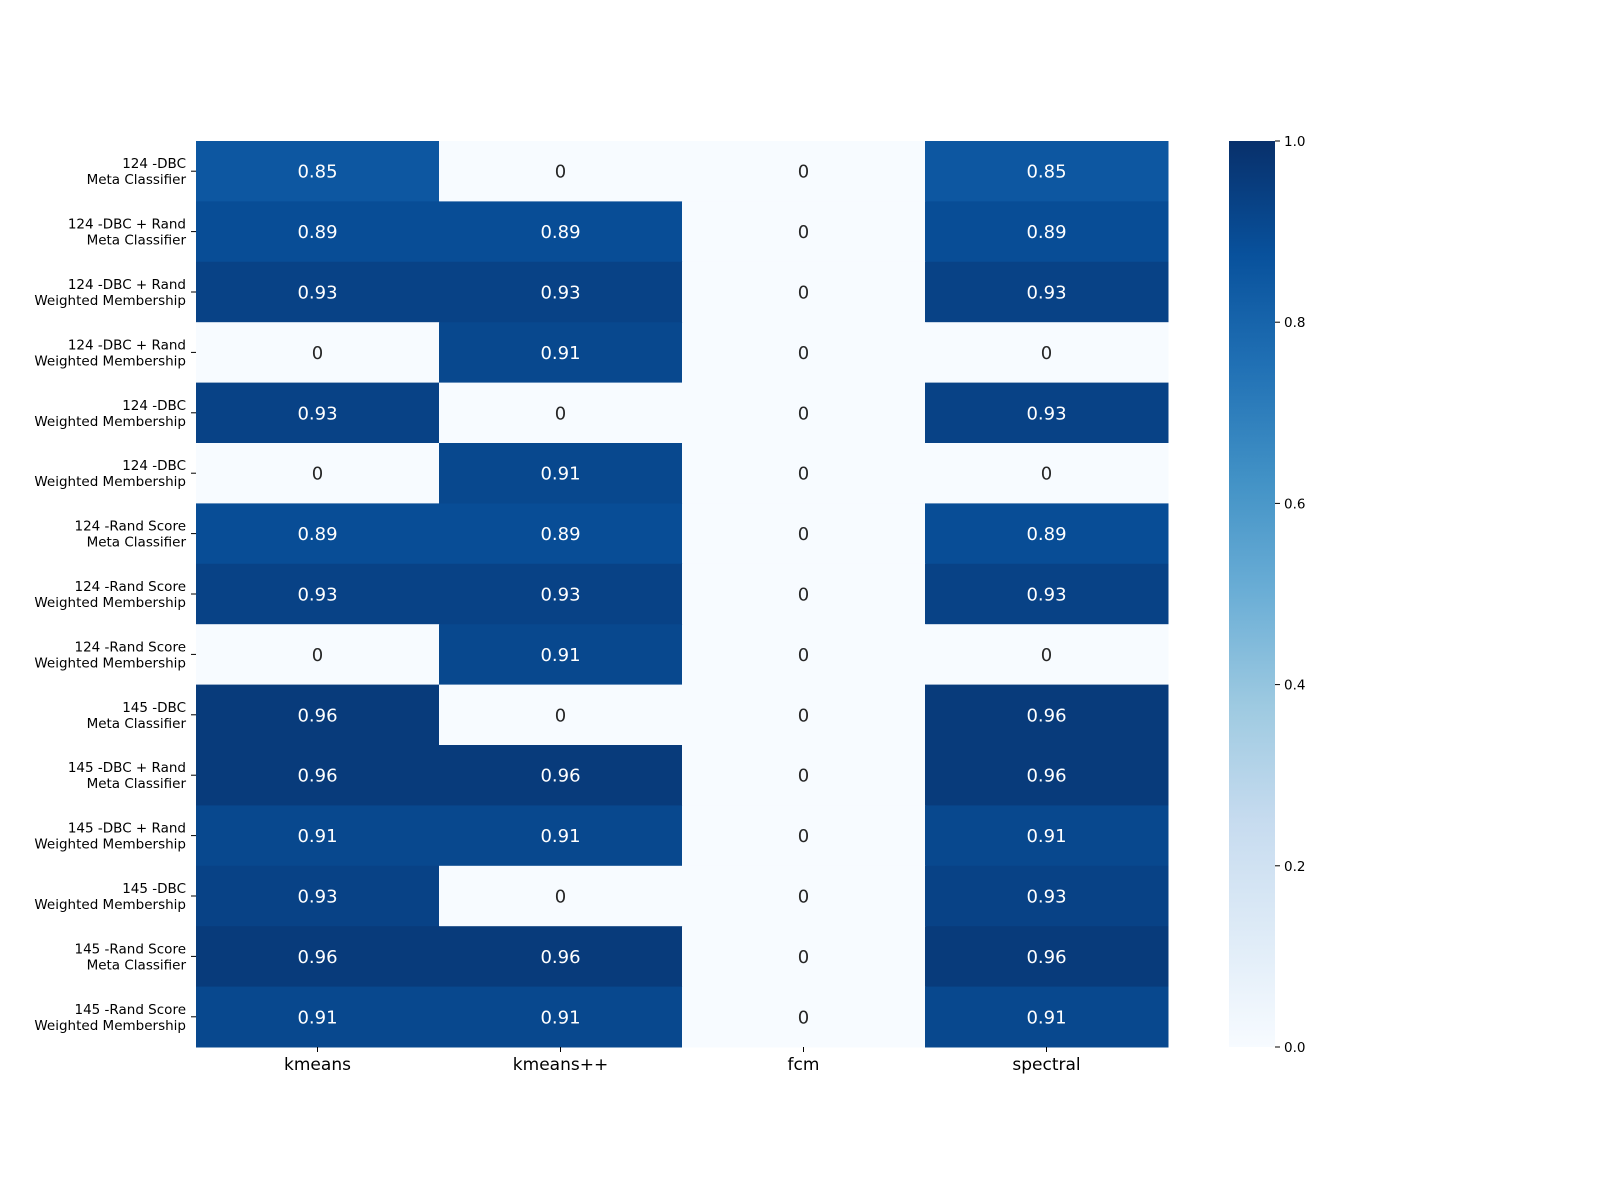 The width and height of the screenshot is (1600, 1200). Describe the element at coordinates (317, 1065) in the screenshot. I see `x-tick-label: kmeans` at that location.